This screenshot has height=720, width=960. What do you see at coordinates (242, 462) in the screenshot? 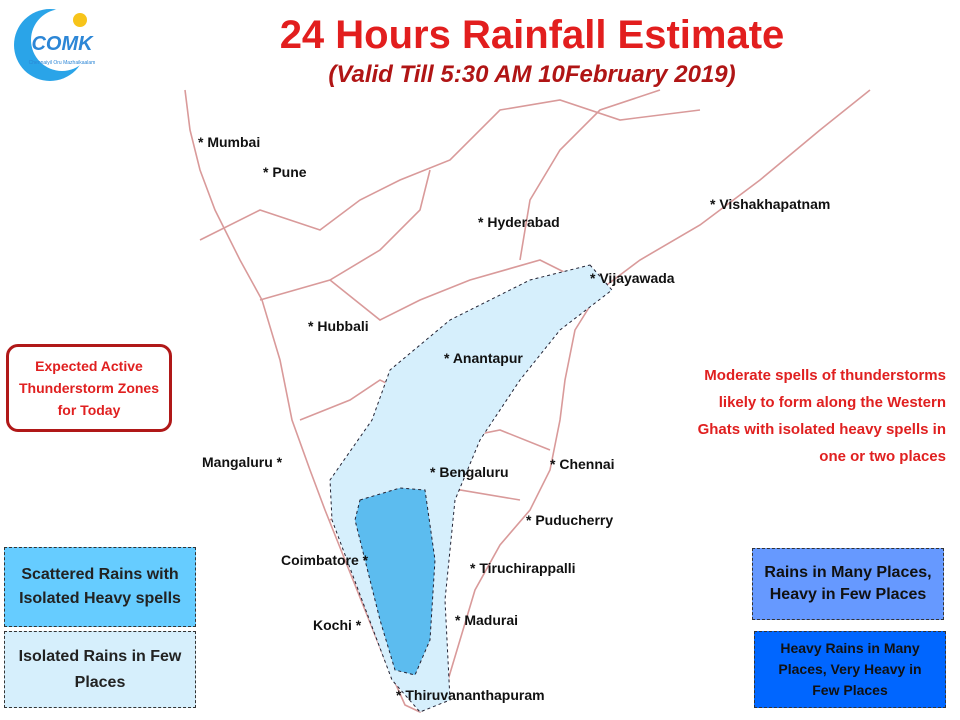
I see `city-label: Mangaluru *` at bounding box center [242, 462].